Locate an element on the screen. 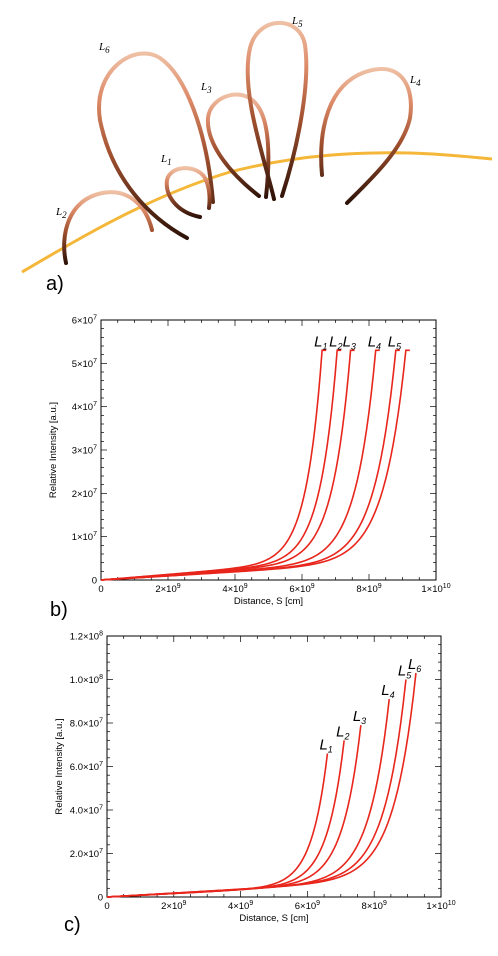  loop-label-l5: L5 is located at coordinates (297, 22).